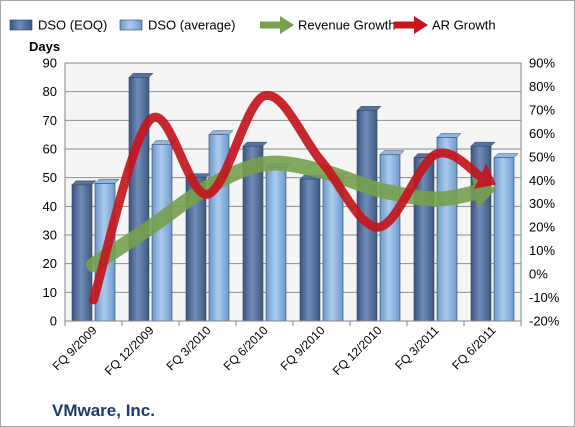 This screenshot has width=575, height=427. Describe the element at coordinates (542, 227) in the screenshot. I see `y2-tick-label: 20%` at that location.